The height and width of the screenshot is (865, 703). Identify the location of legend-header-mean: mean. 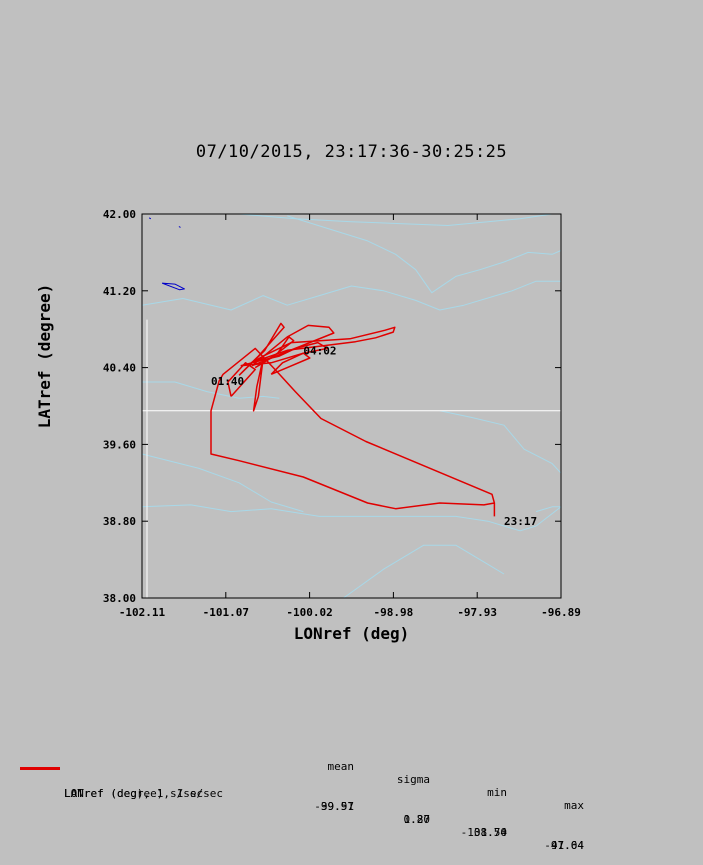
(341, 766).